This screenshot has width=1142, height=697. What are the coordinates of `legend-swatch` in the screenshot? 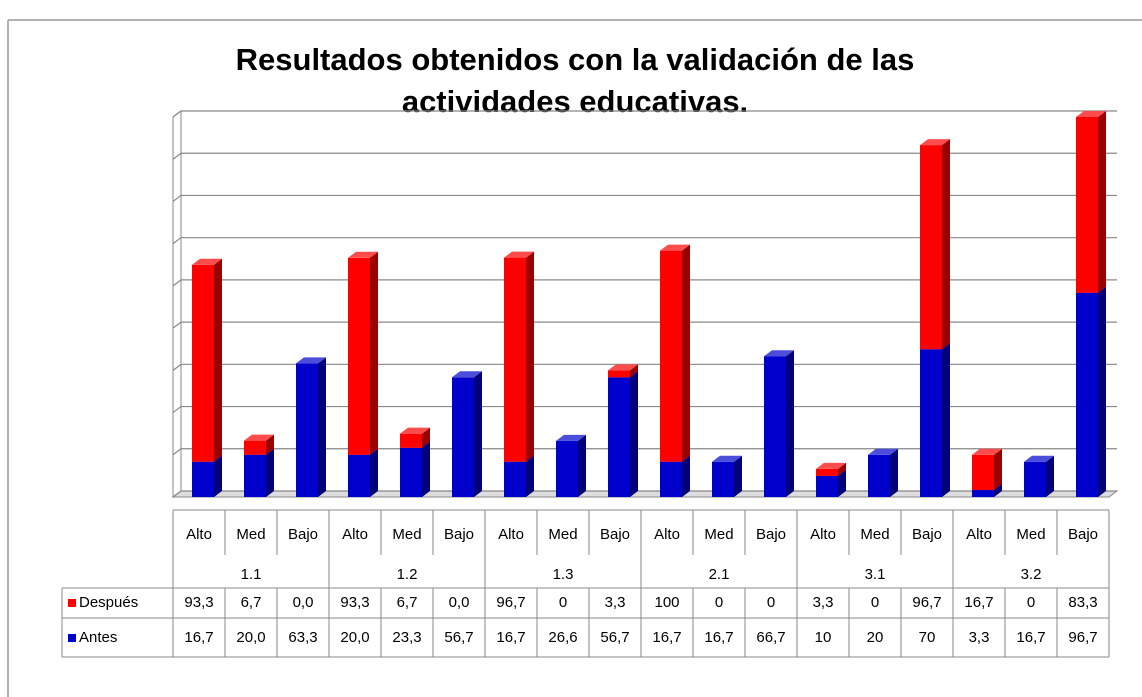 It's located at (72, 603).